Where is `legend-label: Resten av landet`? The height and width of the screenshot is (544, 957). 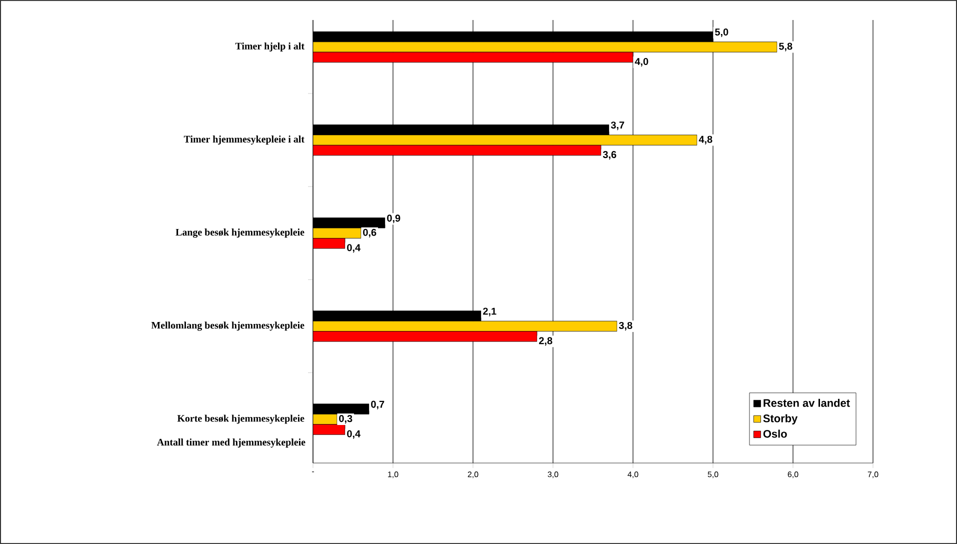 legend-label: Resten av landet is located at coordinates (807, 402).